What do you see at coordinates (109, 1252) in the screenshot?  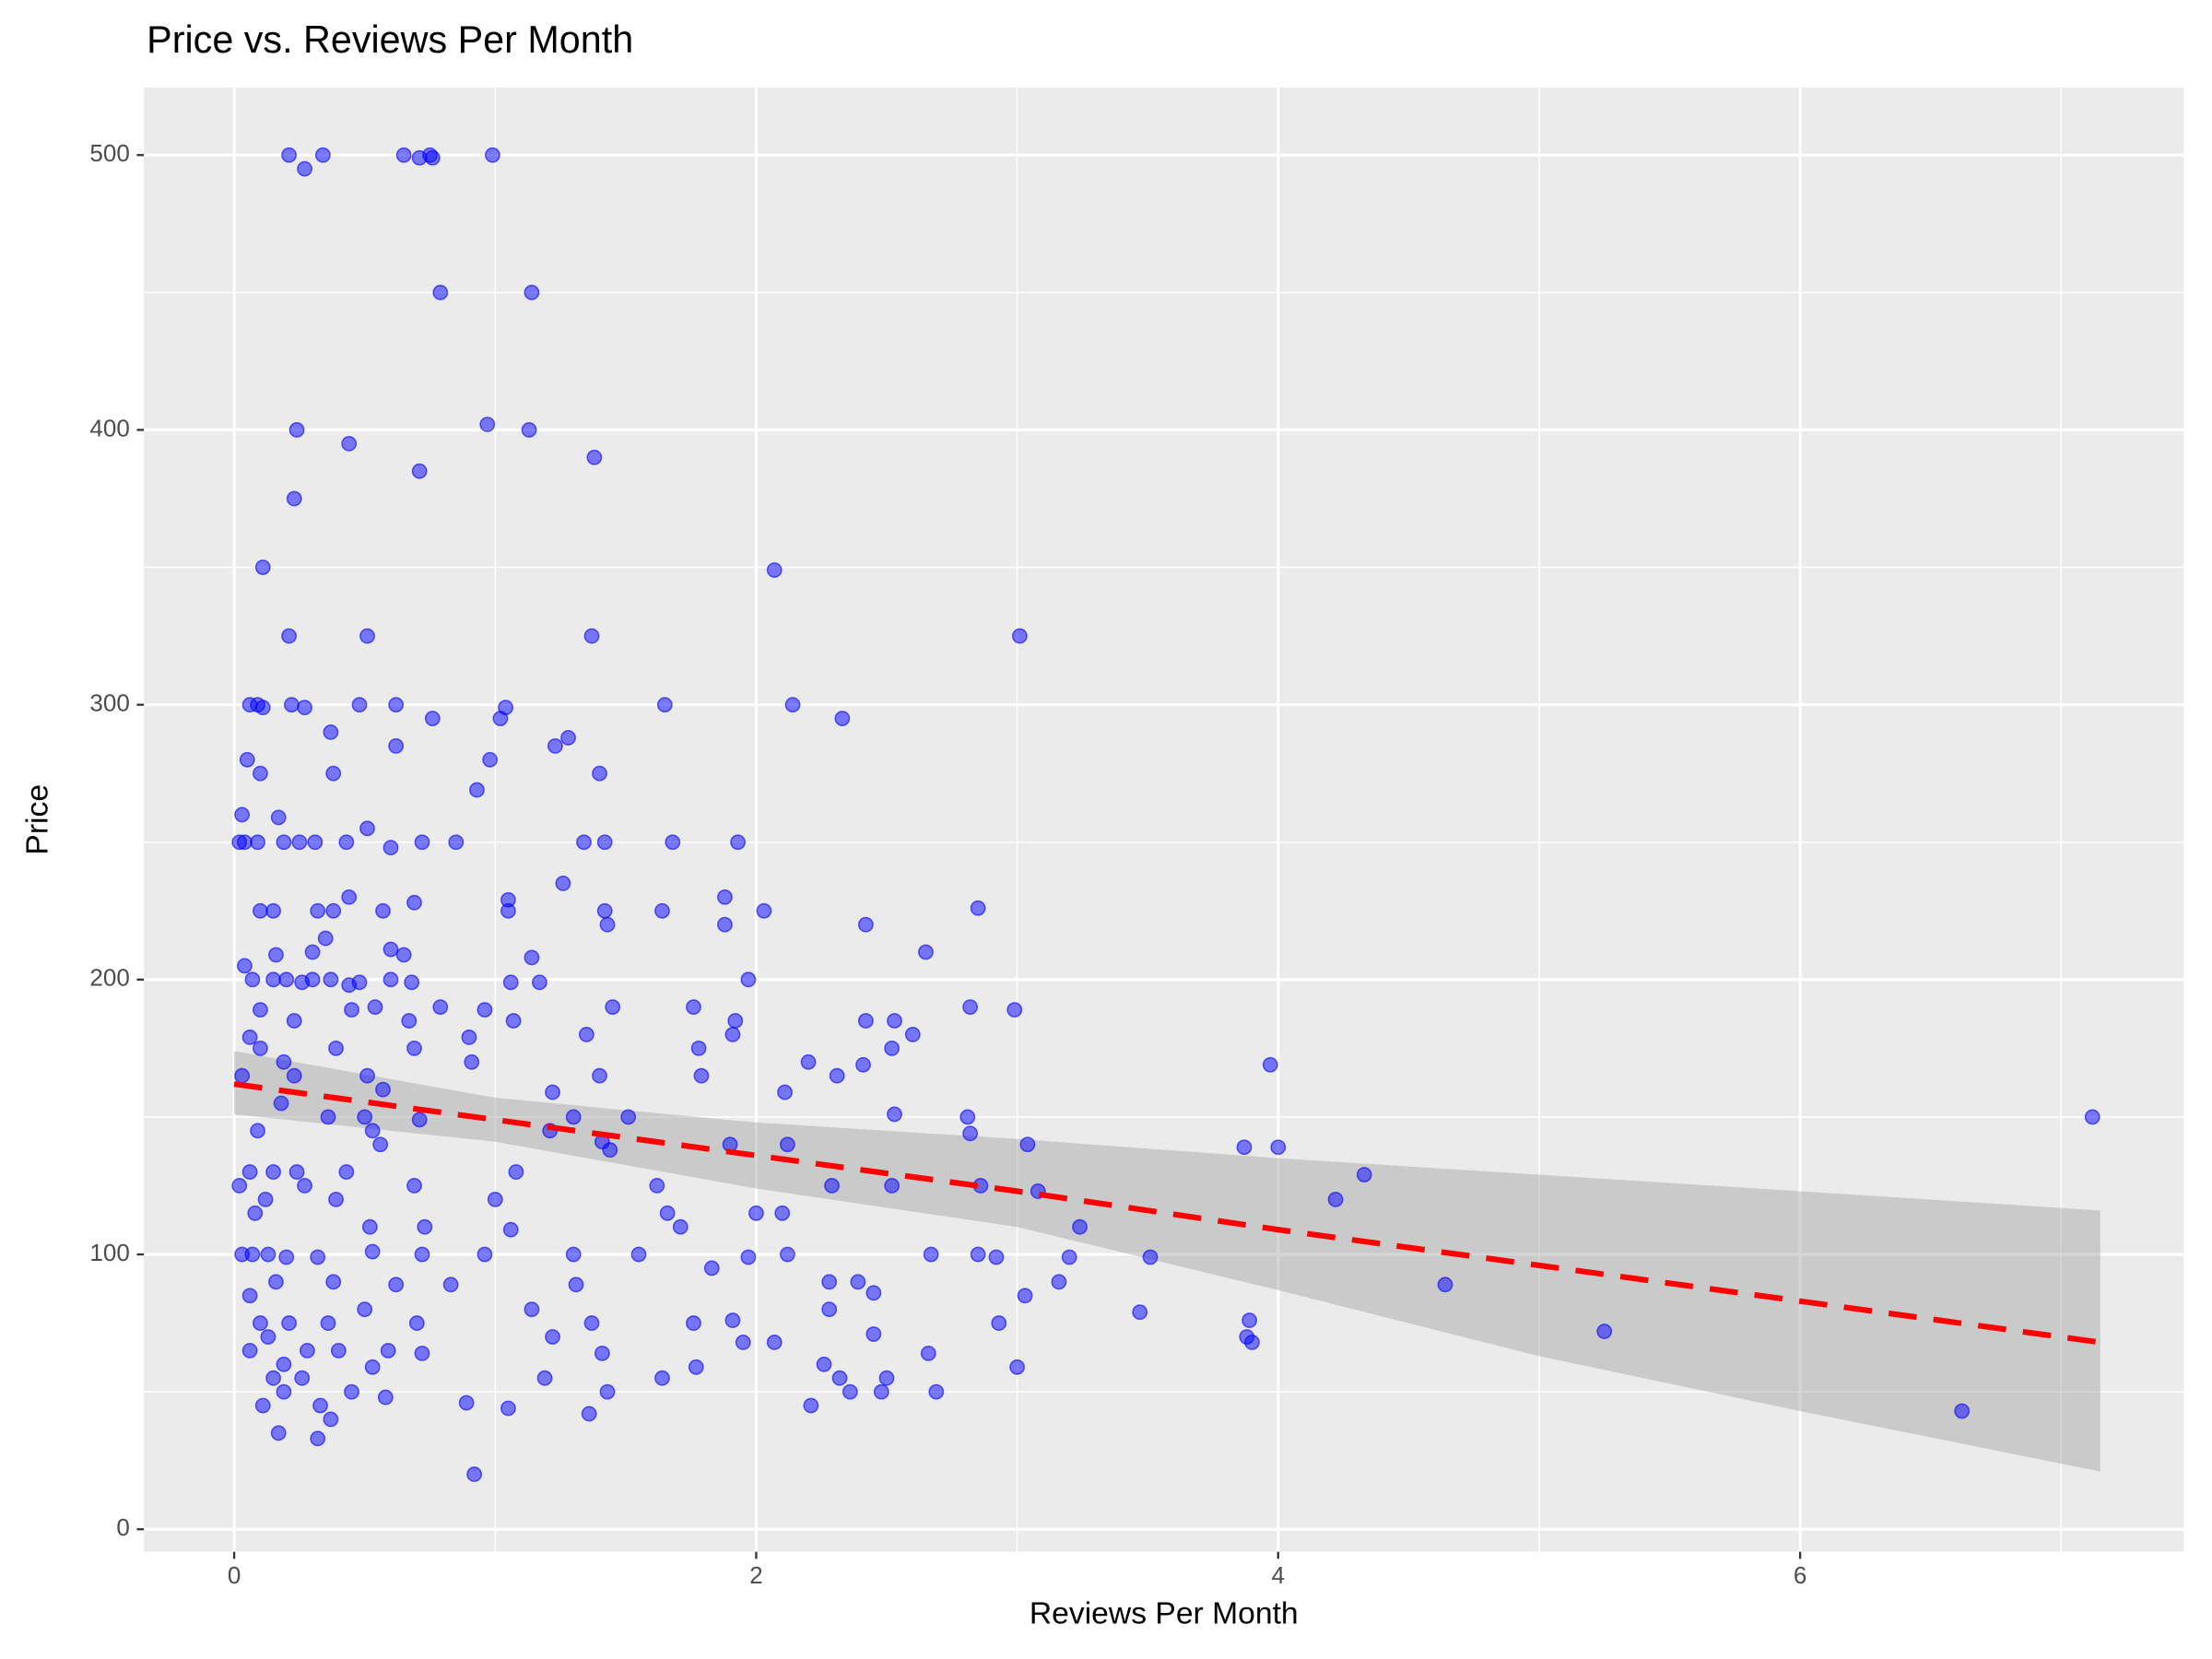 I see `y-tick-label: 100` at bounding box center [109, 1252].